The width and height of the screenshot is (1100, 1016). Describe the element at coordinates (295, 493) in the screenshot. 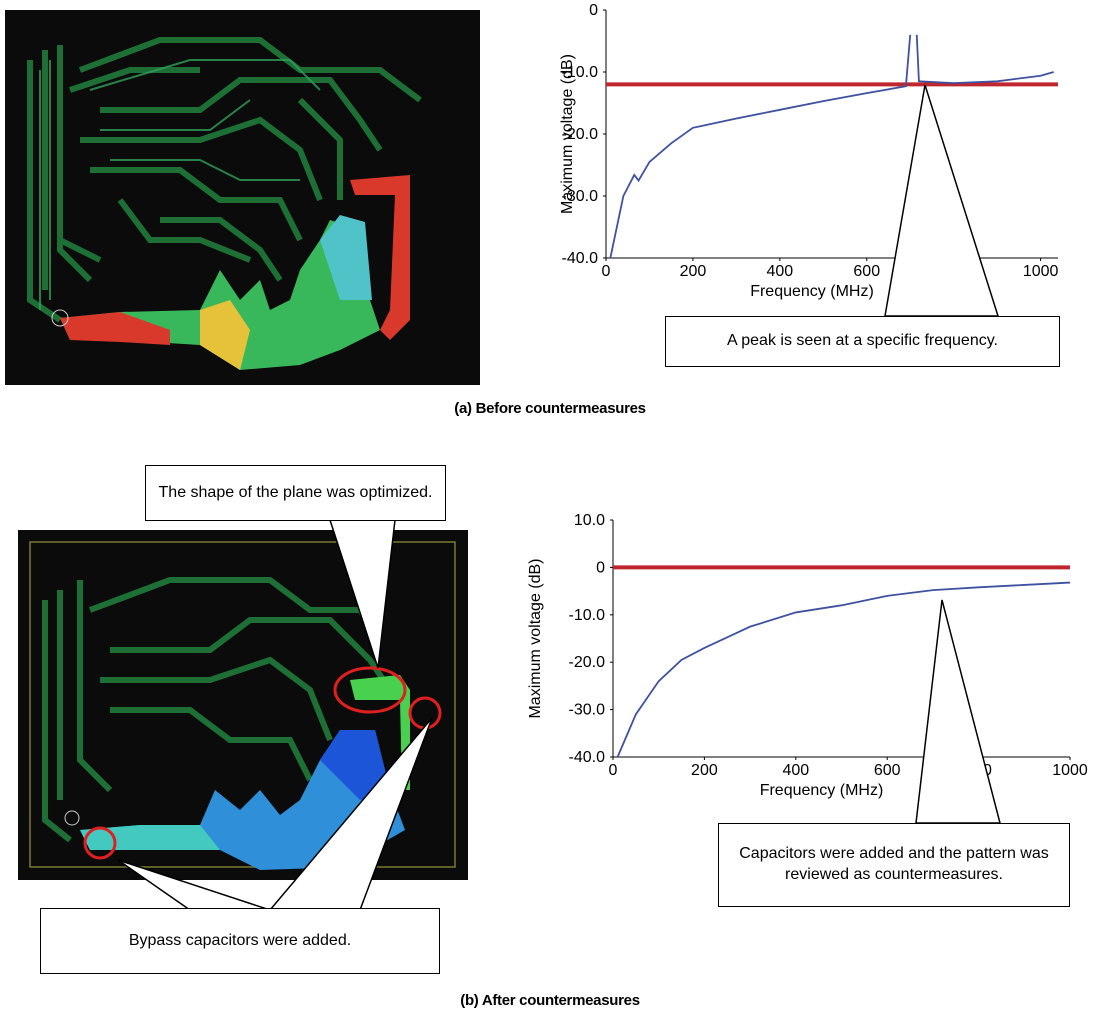

I see `image-callout: The shape of the plane was optimized.` at that location.